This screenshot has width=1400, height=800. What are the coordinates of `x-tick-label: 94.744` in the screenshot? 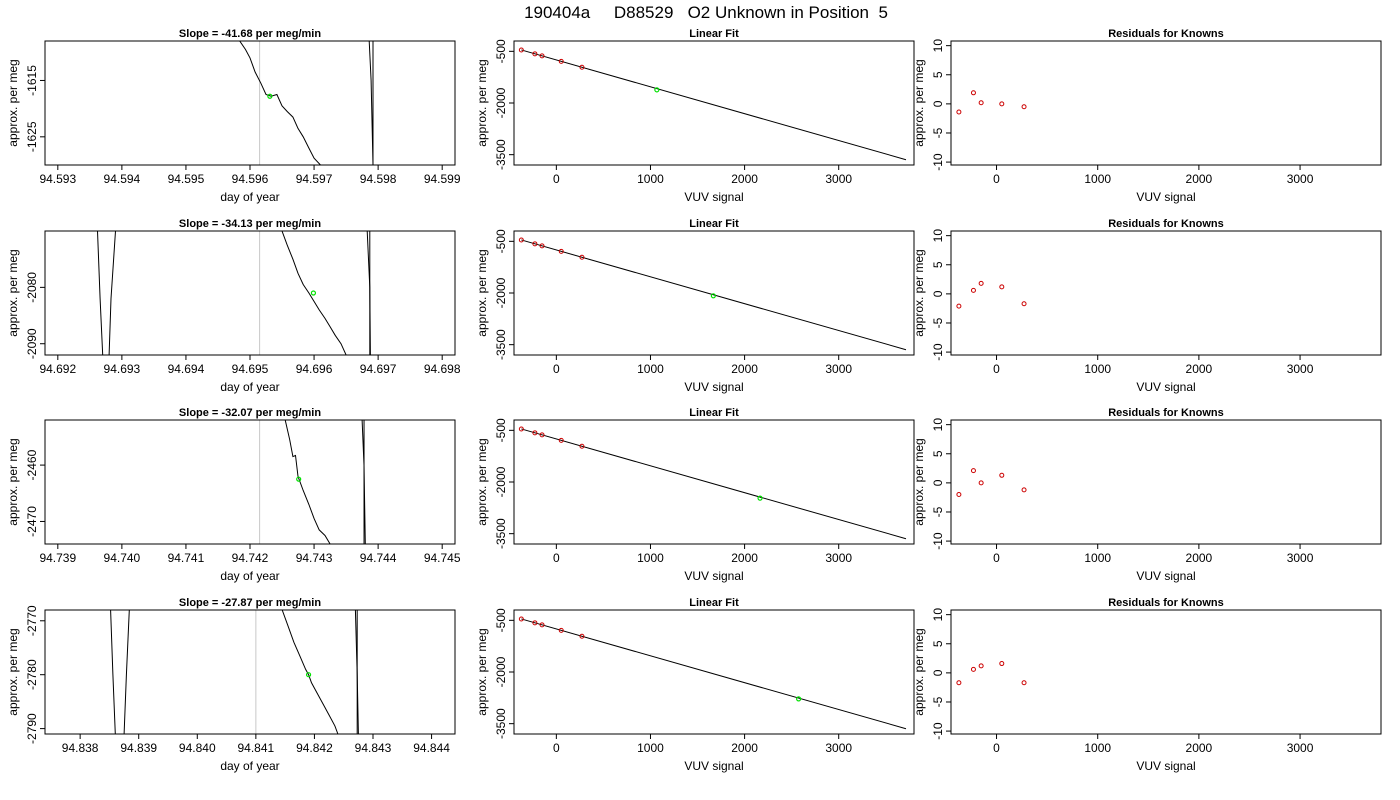 It's located at (378, 558).